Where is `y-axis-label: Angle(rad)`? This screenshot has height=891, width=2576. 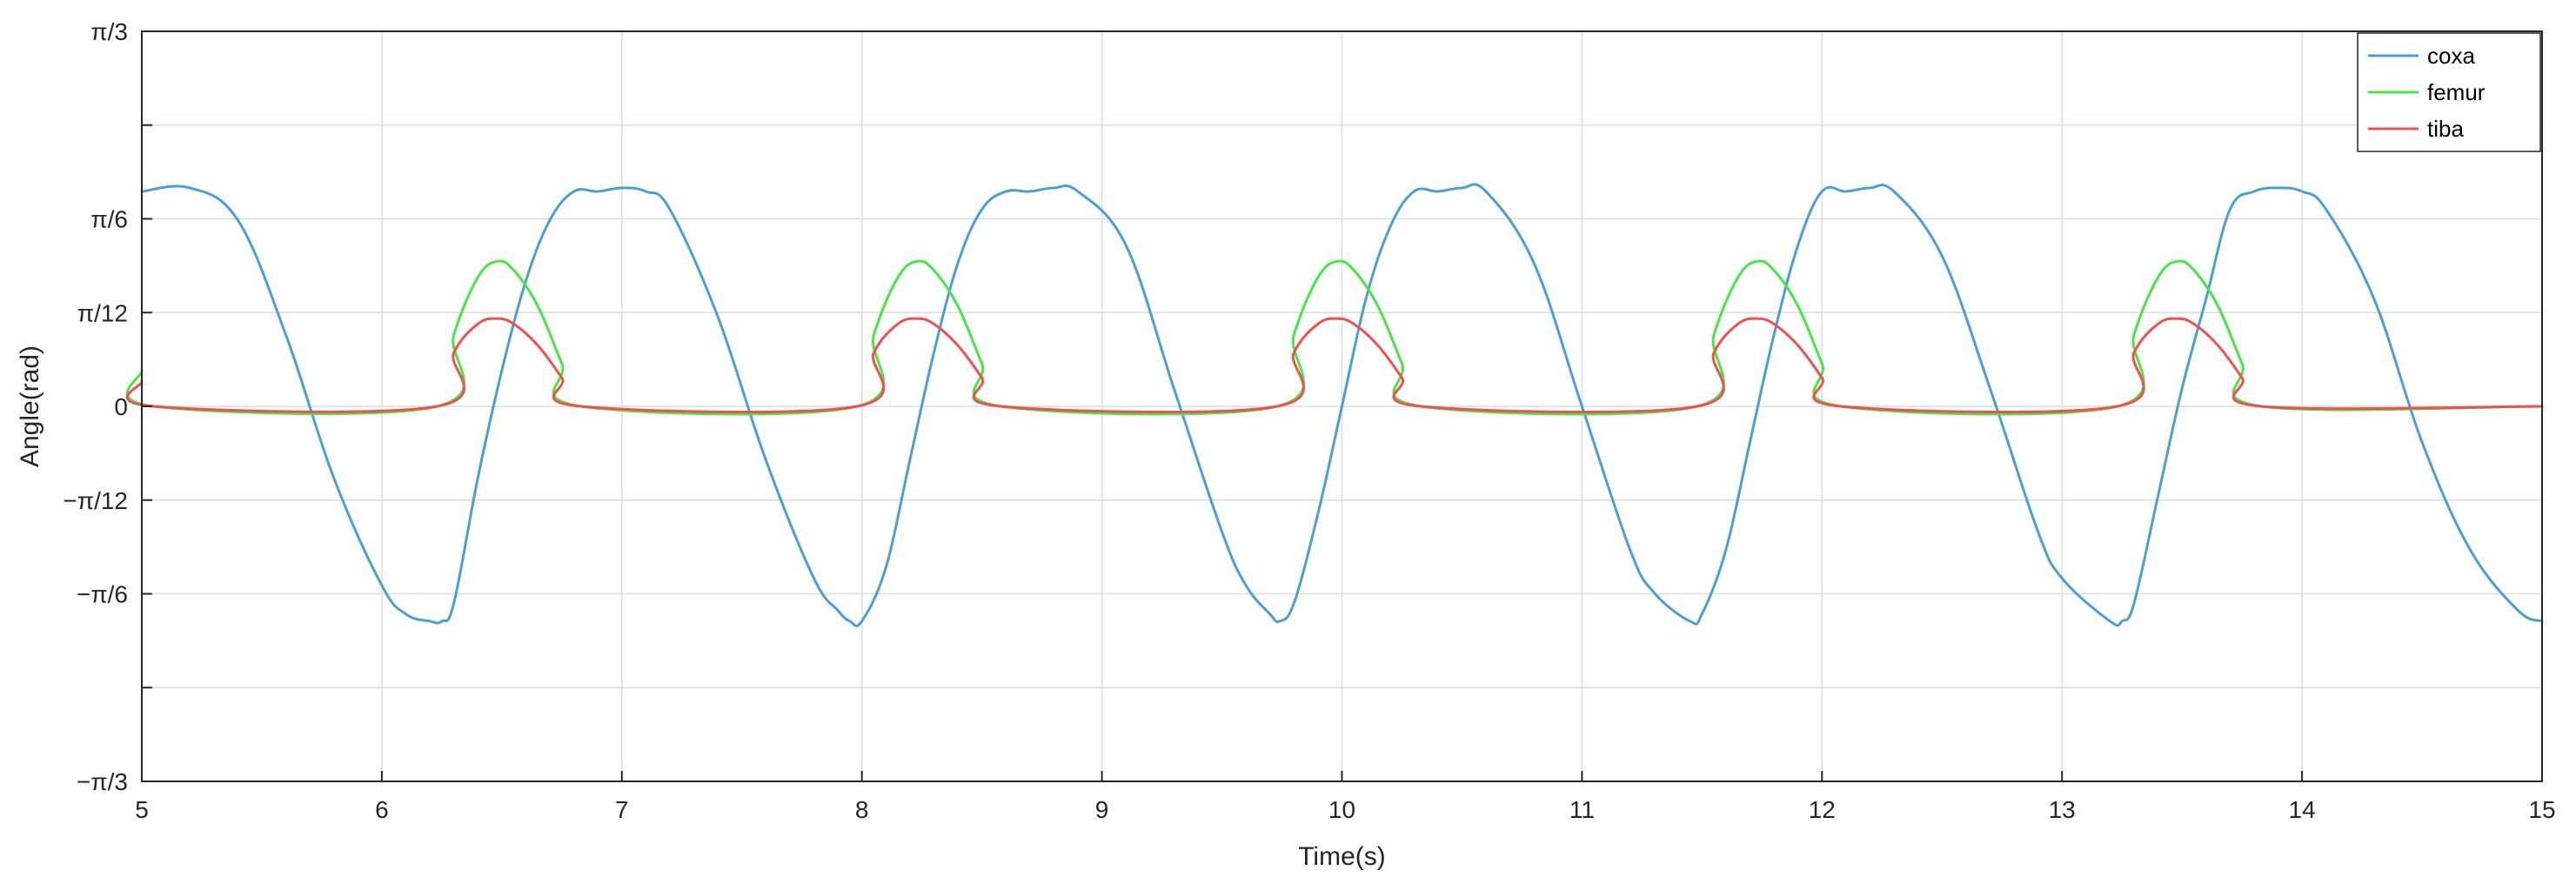 y-axis-label: Angle(rad) is located at coordinates (30, 406).